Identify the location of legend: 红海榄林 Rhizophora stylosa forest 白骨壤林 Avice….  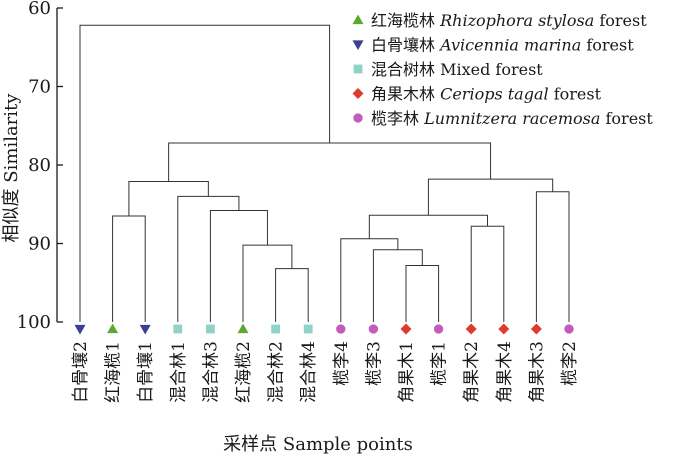
(502, 69).